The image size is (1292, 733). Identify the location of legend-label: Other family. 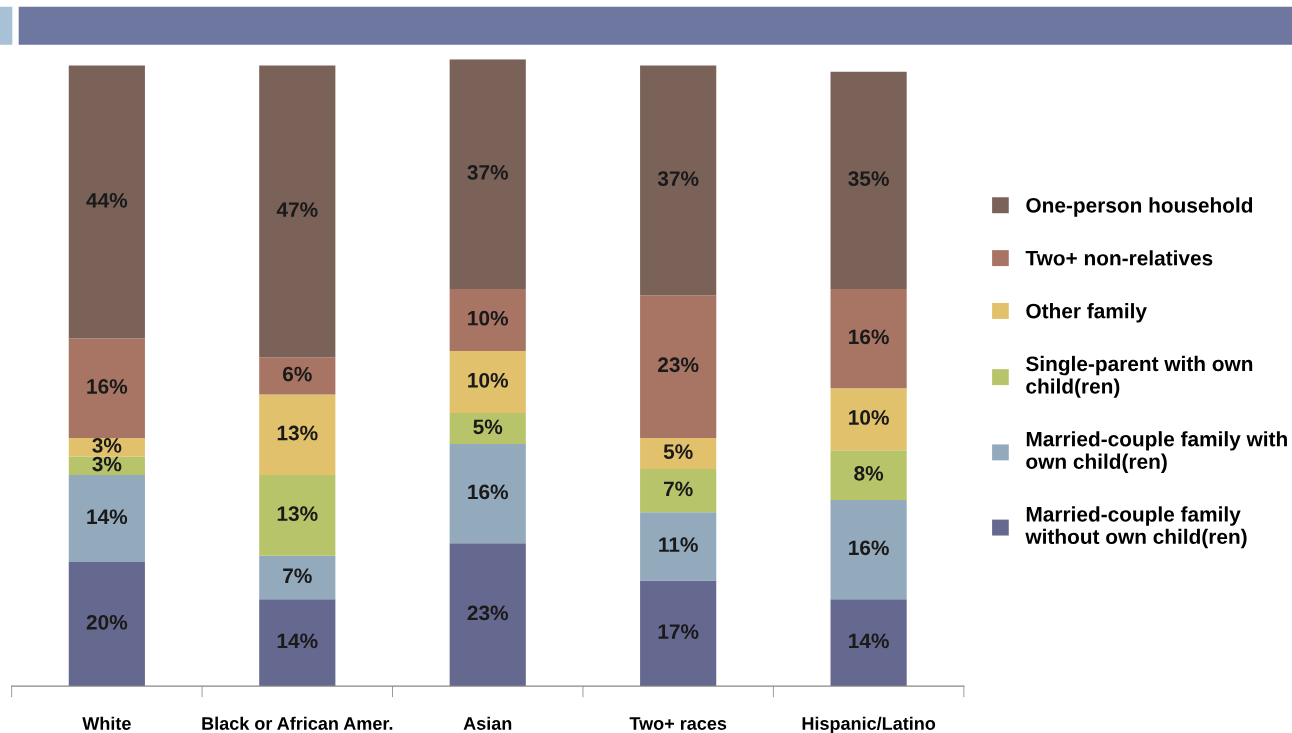
(1086, 313).